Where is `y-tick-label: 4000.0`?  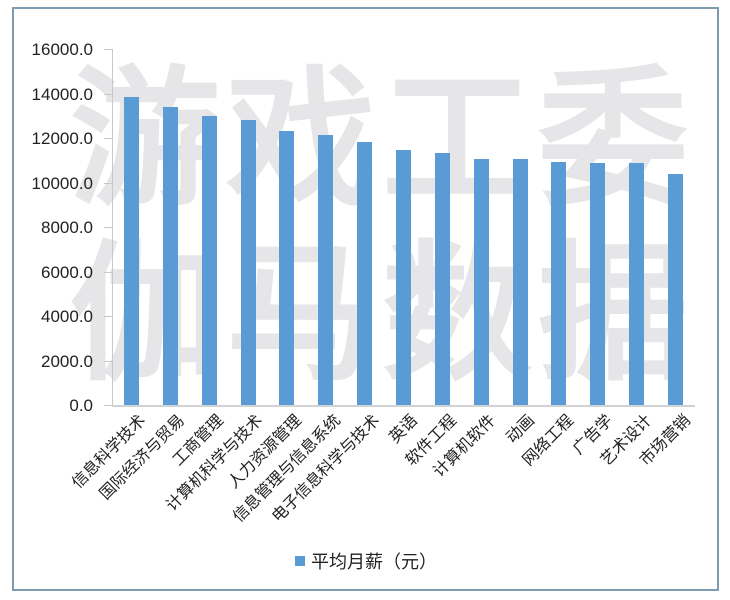 y-tick-label: 4000.0 is located at coordinates (67, 316).